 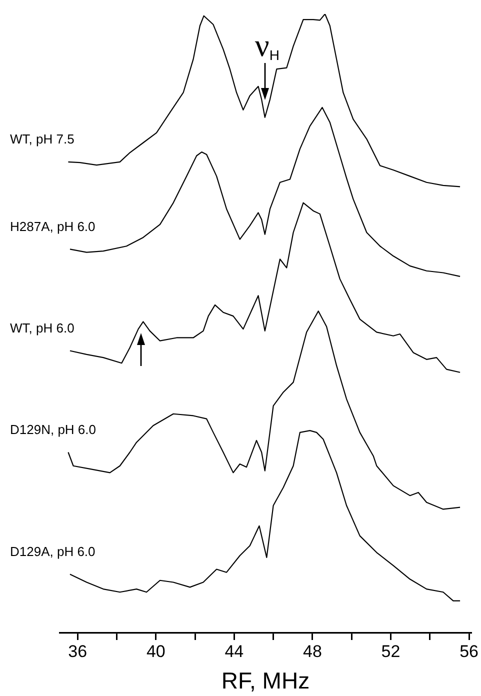 What do you see at coordinates (78, 651) in the screenshot?
I see `x-tick-label: 36` at bounding box center [78, 651].